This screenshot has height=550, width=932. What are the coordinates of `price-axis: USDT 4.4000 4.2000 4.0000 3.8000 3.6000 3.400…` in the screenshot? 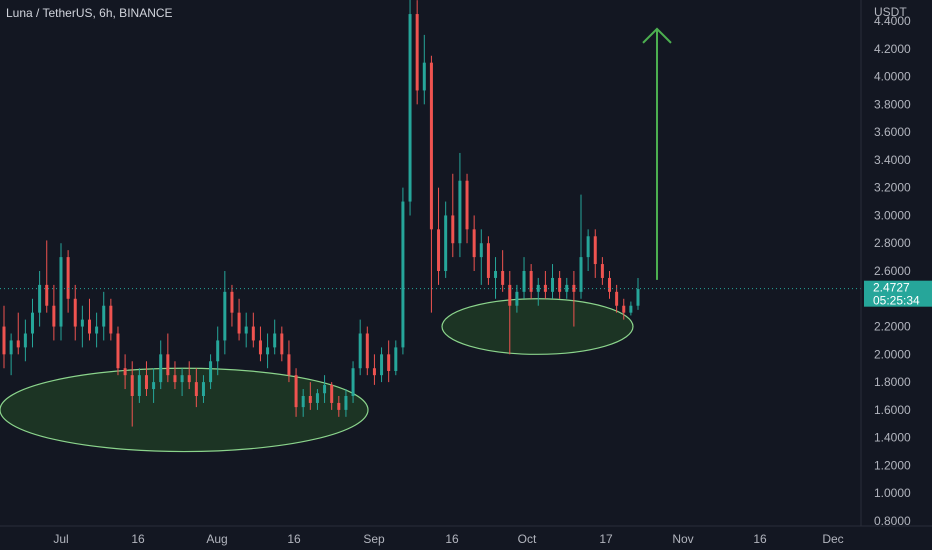 It's located at (885, 264).